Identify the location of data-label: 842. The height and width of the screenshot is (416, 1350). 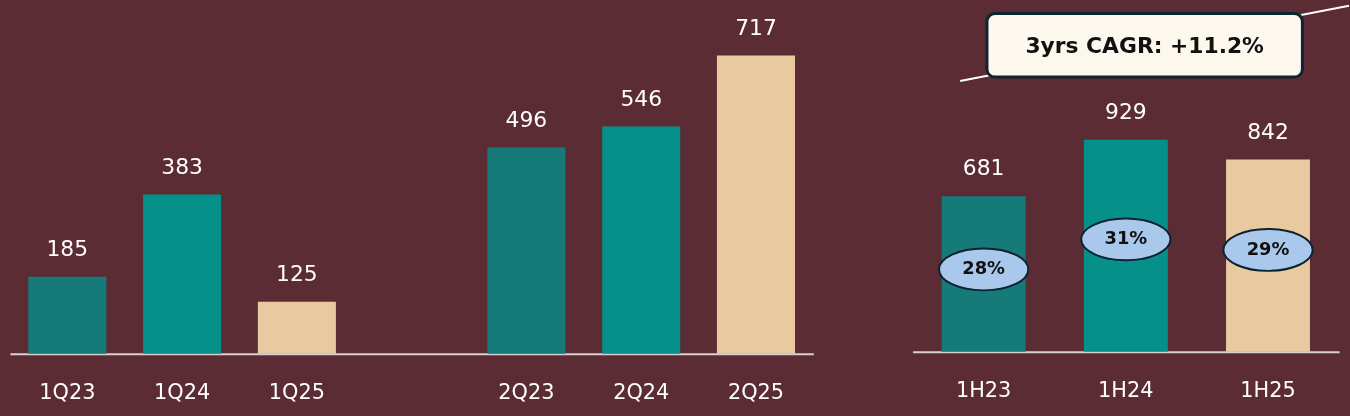
(1268, 131).